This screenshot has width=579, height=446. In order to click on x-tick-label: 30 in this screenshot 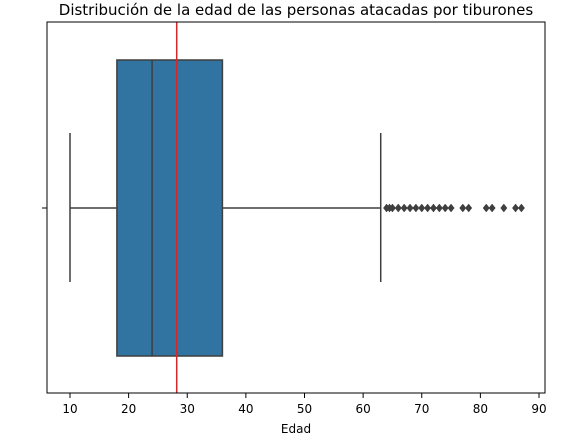, I will do `click(187, 409)`.